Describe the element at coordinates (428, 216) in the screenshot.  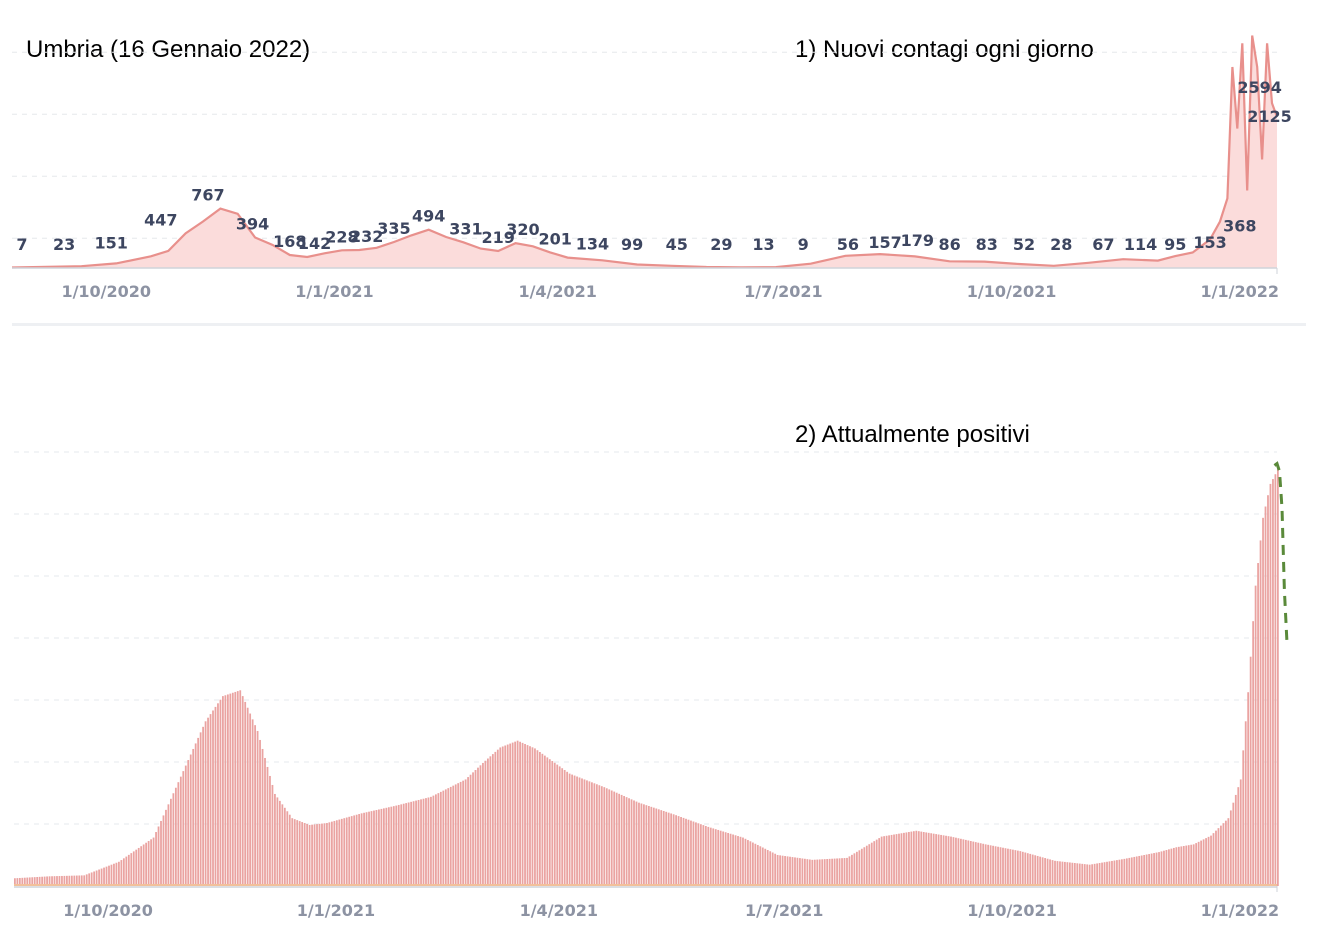
I see `data-label: 494` at that location.